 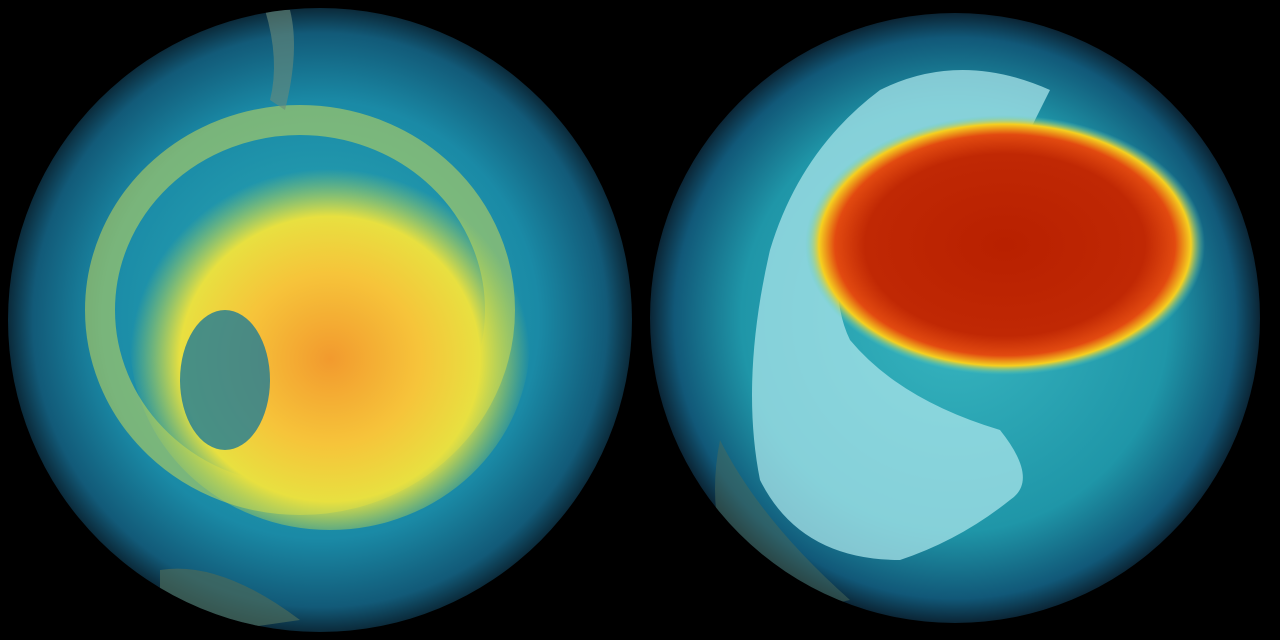 What do you see at coordinates (1005, 245) in the screenshot?
I see `right-hotspot` at bounding box center [1005, 245].